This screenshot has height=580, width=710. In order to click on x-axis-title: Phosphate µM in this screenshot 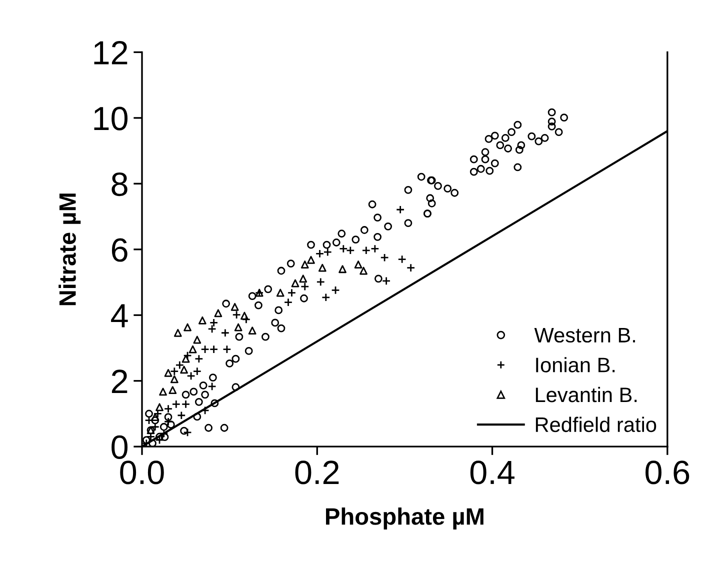, I will do `click(405, 519)`.